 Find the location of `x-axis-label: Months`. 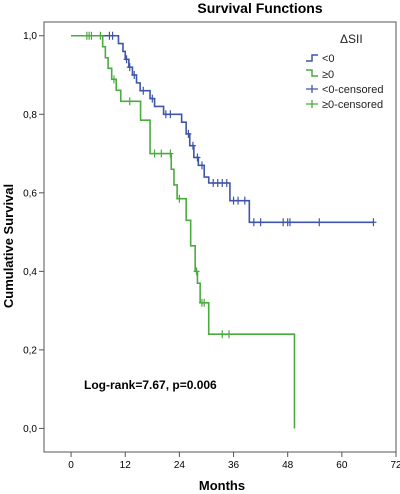

x-axis-label: Months is located at coordinates (222, 485).